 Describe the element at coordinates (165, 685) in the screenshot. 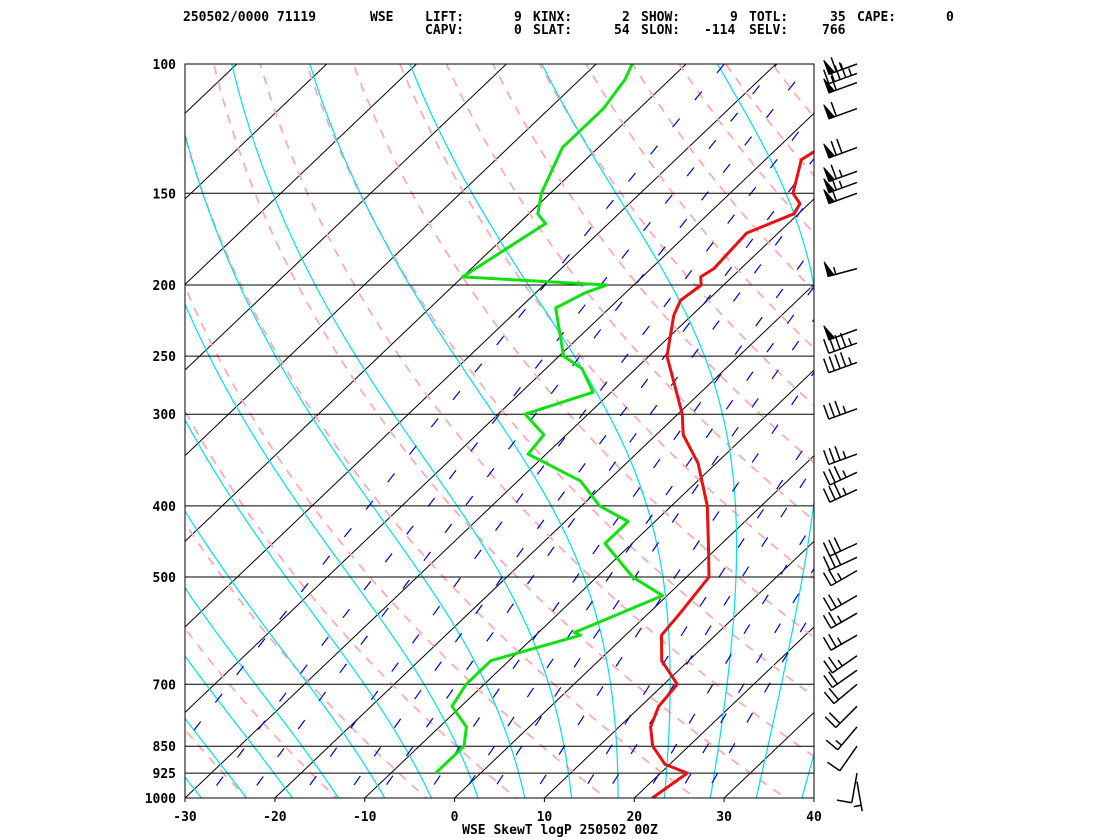

I see `pressure-tick-label: 700` at that location.